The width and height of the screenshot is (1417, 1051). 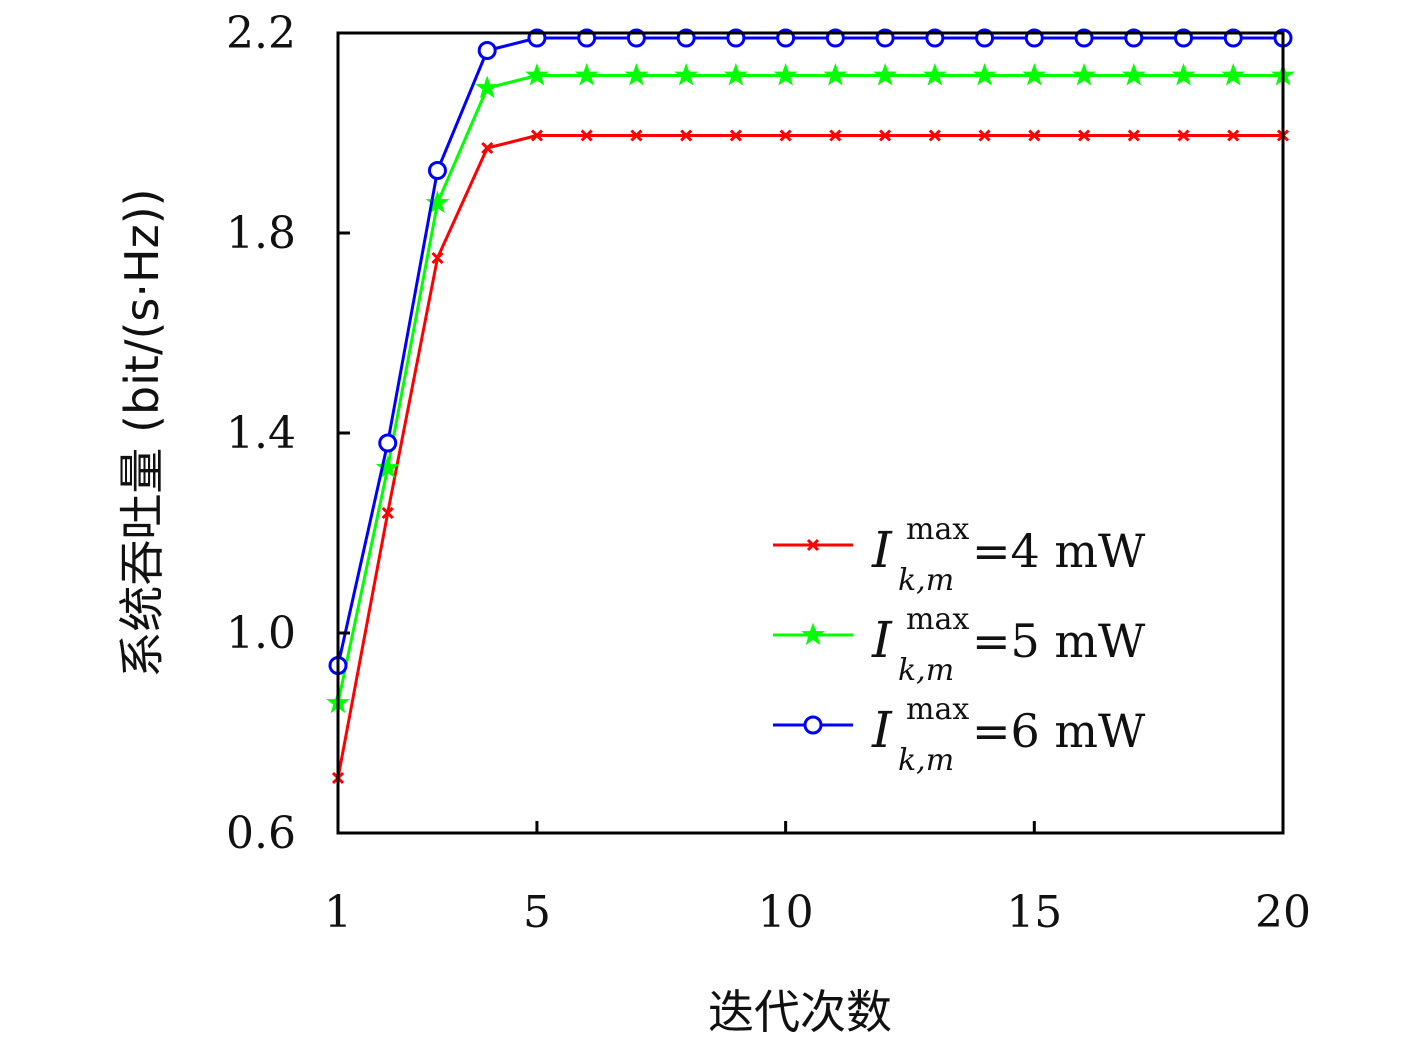 I want to click on x-tick-label: 5, so click(x=537, y=912).